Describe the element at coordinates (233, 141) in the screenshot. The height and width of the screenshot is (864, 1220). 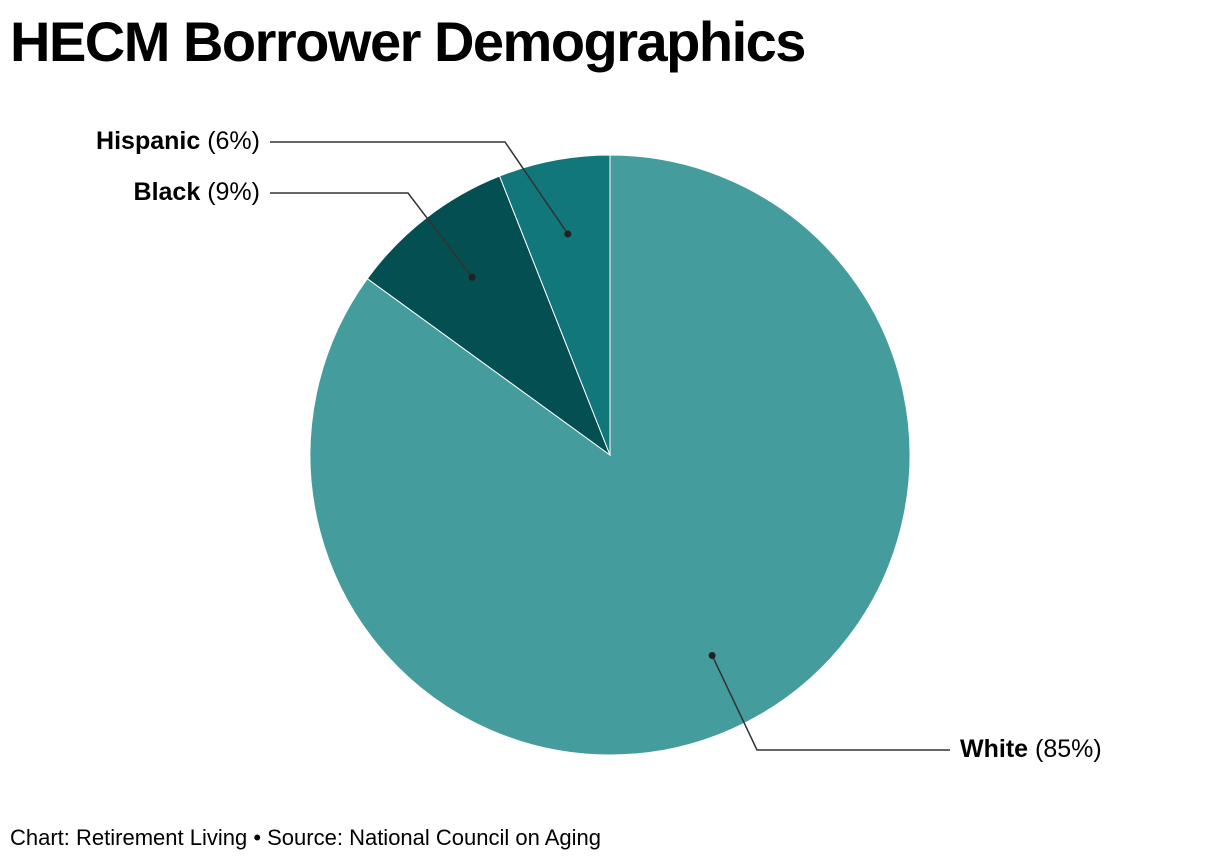
I see `value-label: (6%)` at that location.